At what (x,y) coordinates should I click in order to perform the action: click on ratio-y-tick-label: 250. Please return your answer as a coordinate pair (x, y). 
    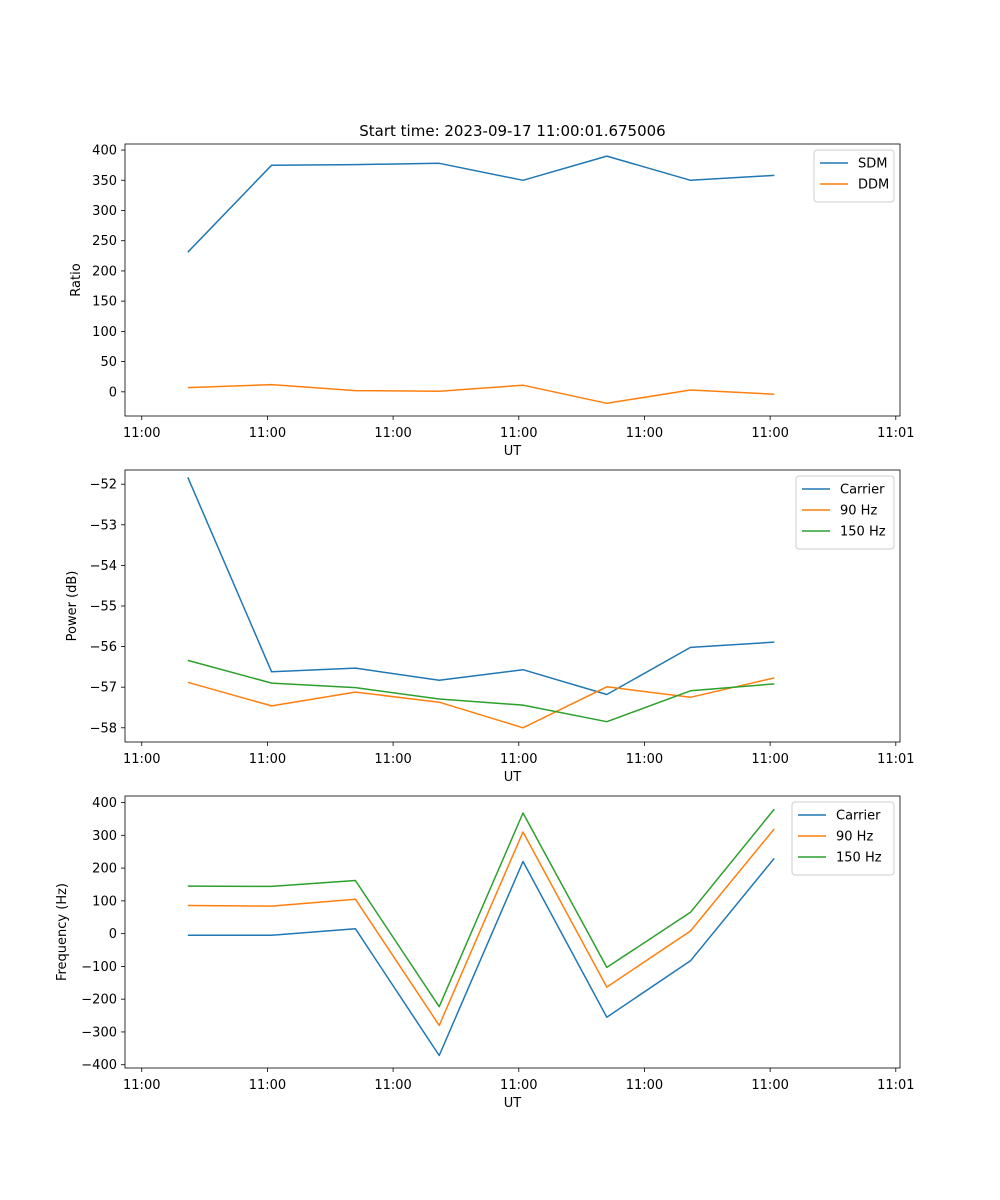
    Looking at the image, I should click on (104, 241).